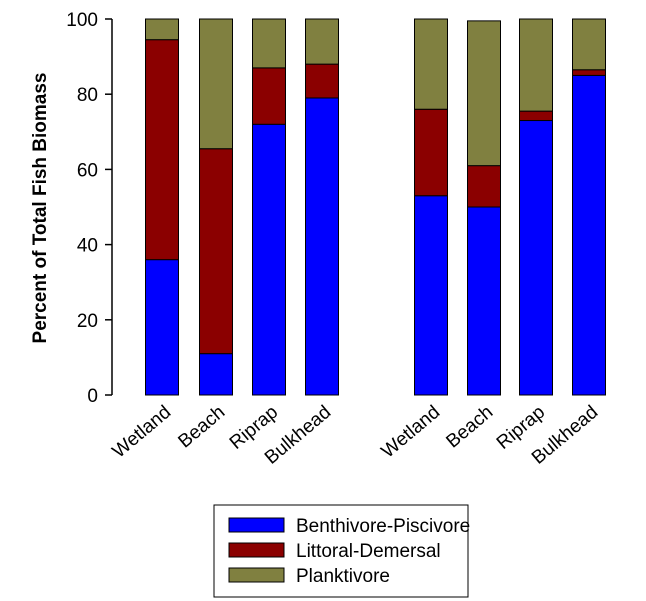 Image resolution: width=646 pixels, height=601 pixels. Describe the element at coordinates (256, 525) in the screenshot. I see `legend-swatch-benthivore-piscivore` at that location.